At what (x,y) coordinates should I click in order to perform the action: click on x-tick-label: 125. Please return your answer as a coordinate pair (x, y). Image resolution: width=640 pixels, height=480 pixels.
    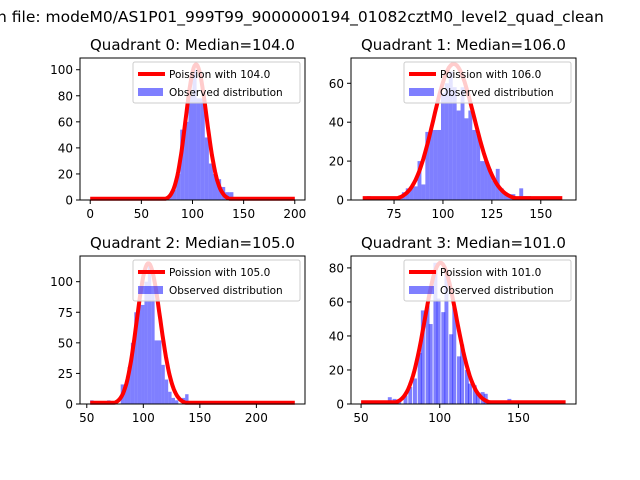
    Looking at the image, I should click on (491, 214).